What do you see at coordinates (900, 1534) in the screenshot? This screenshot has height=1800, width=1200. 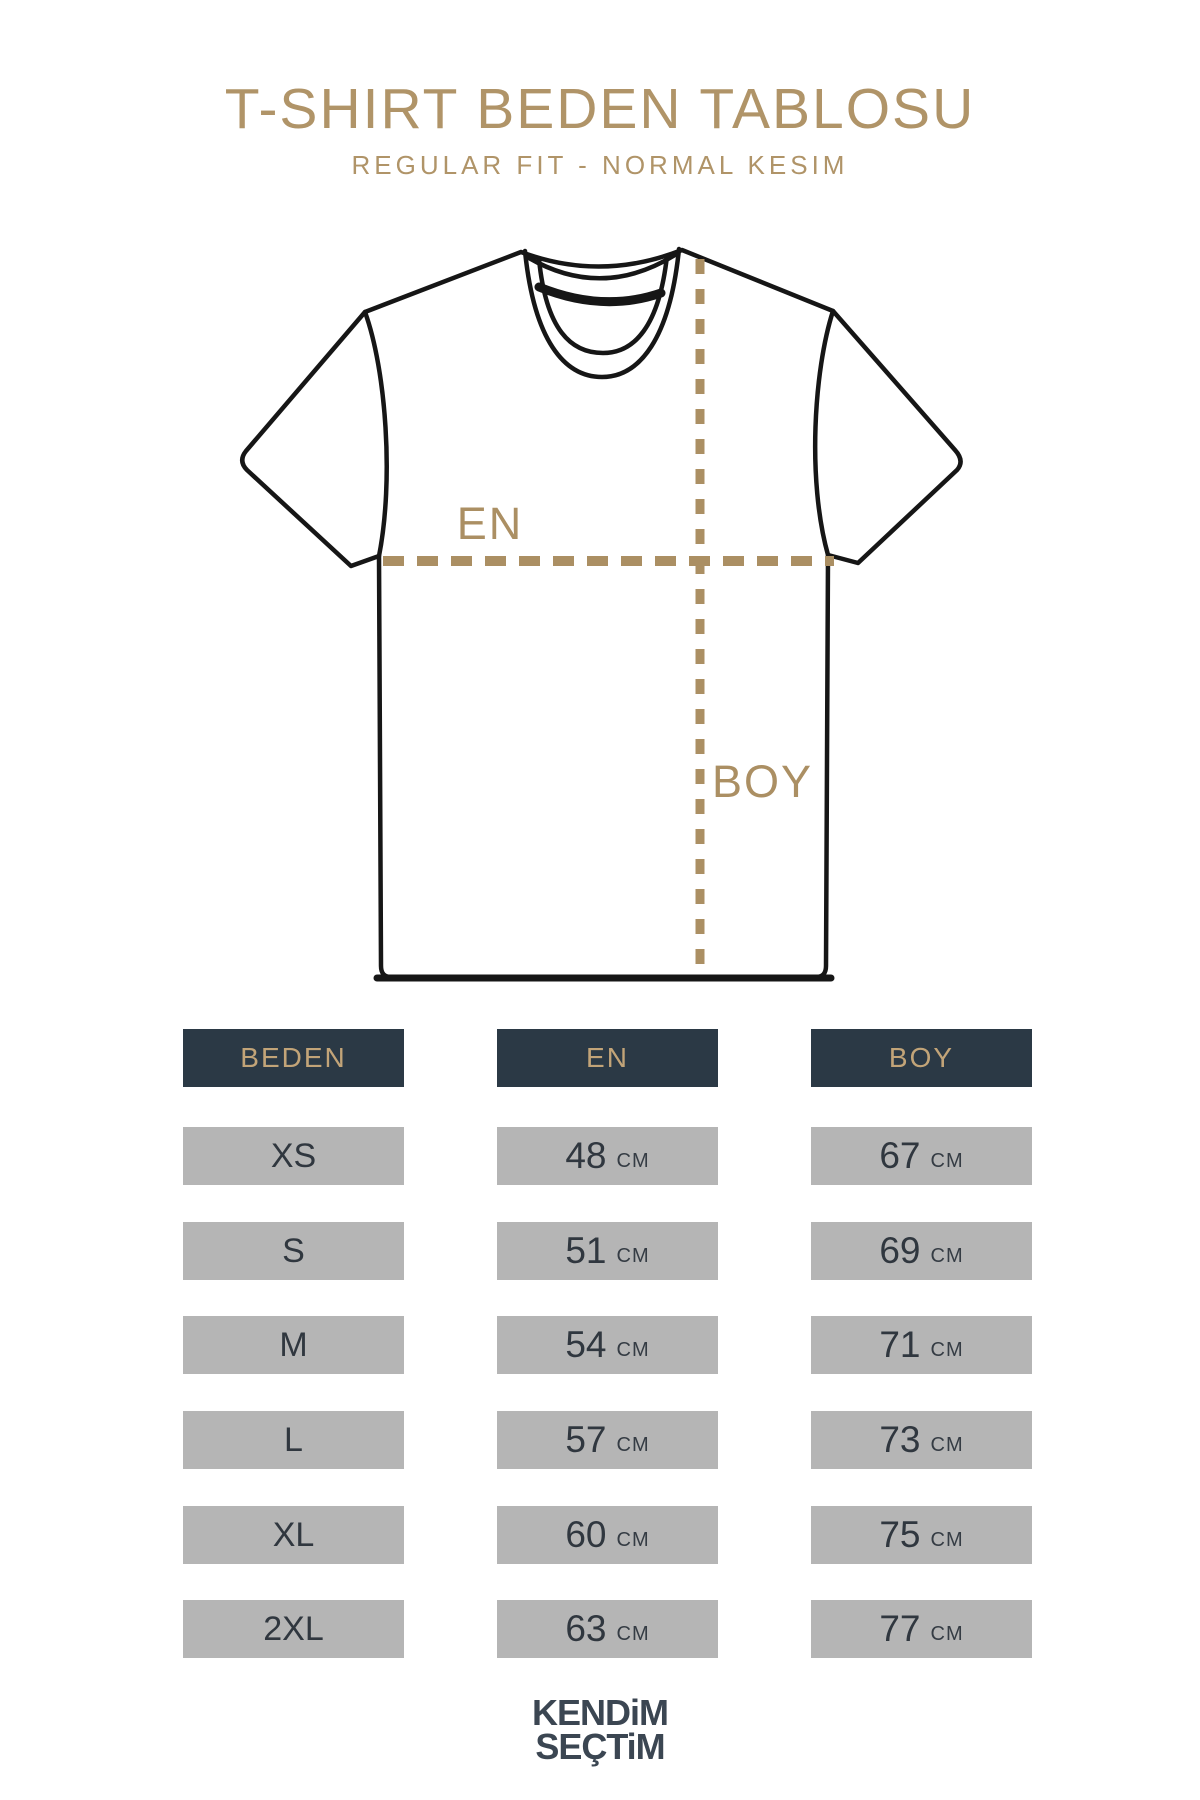 I see `boy-value: 75` at bounding box center [900, 1534].